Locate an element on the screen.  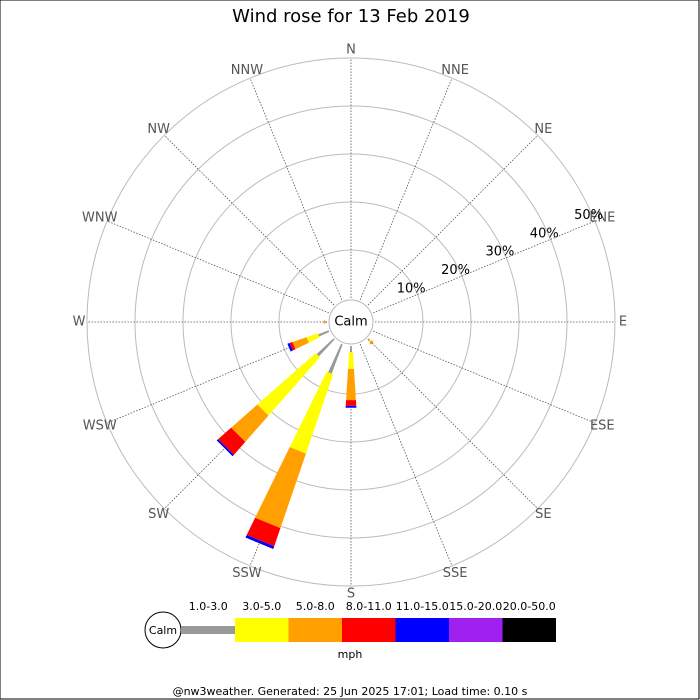
legend-label: 20.0-50.0 is located at coordinates (529, 606).